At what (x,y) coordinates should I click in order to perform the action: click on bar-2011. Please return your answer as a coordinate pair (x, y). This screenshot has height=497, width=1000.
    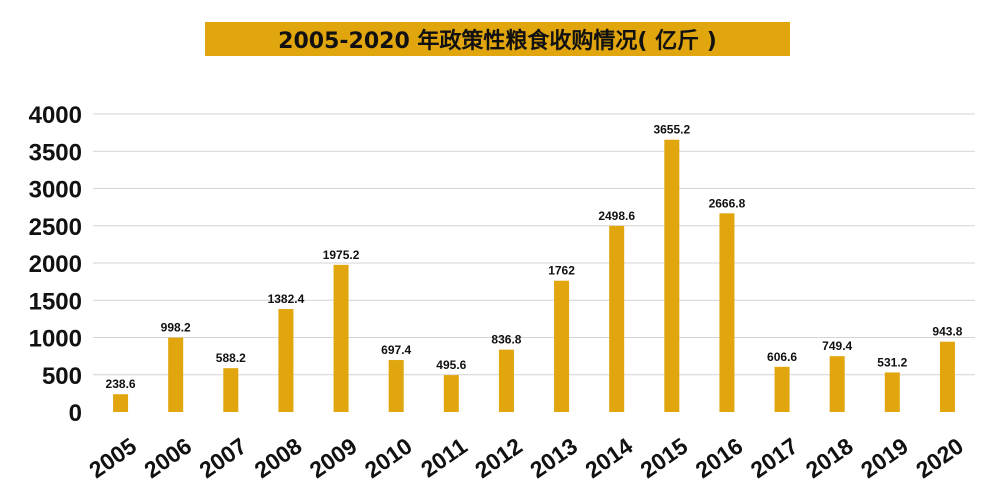
    Looking at the image, I should click on (451, 393).